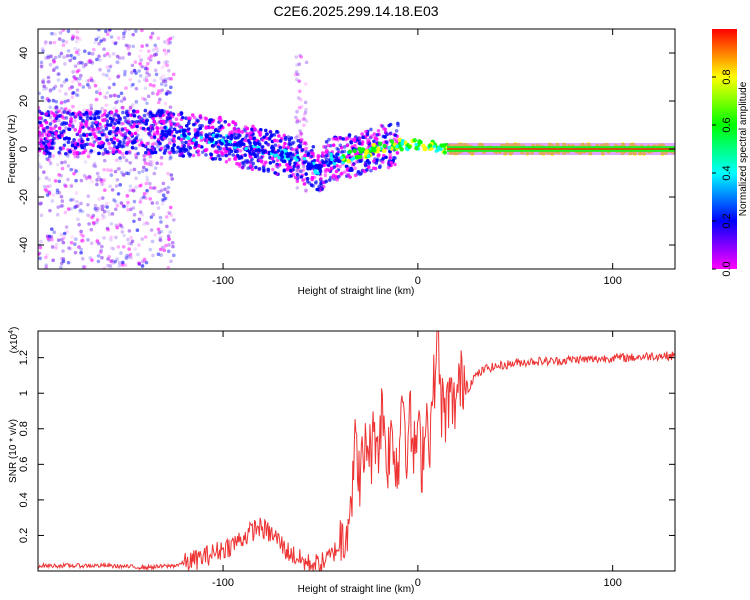  I want to click on colorbar-tick-label-2: 0.4, so click(727, 172).